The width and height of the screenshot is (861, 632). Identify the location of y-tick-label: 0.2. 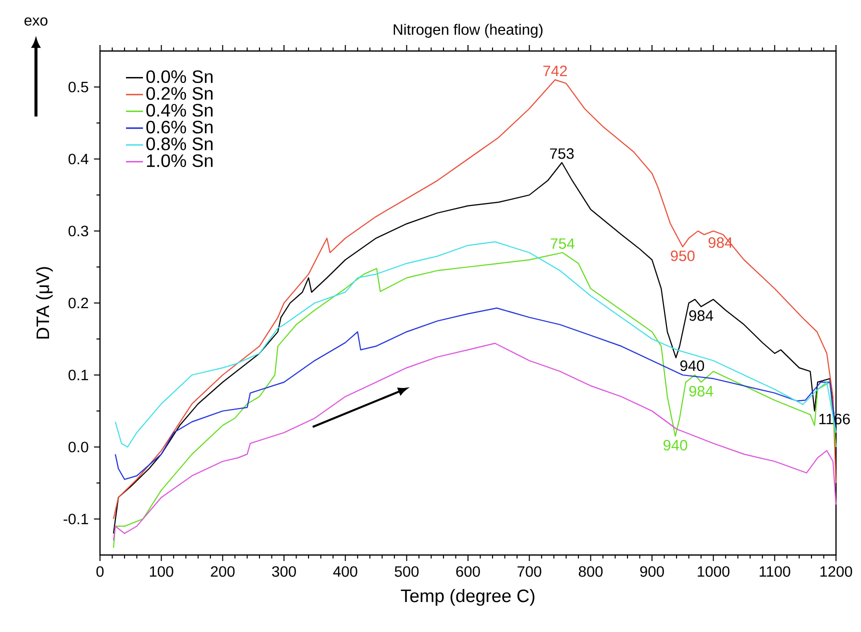
(78, 303).